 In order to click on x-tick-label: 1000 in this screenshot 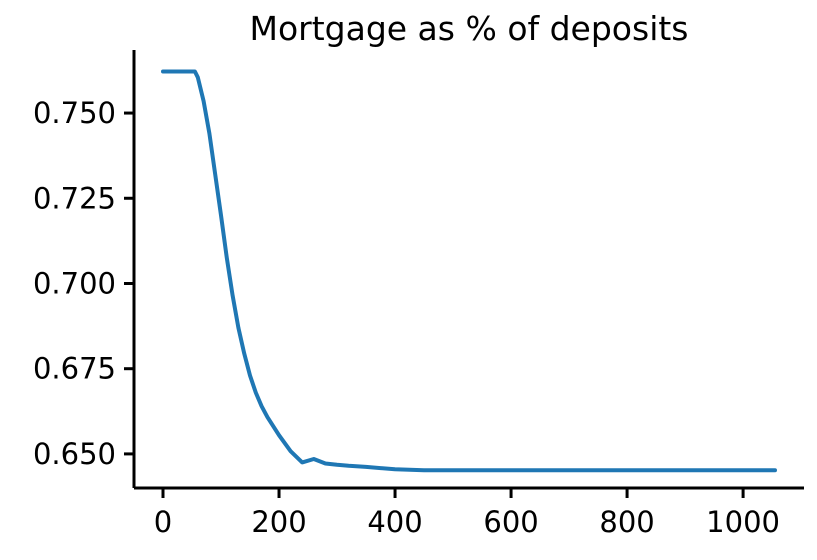, I will do `click(743, 522)`.